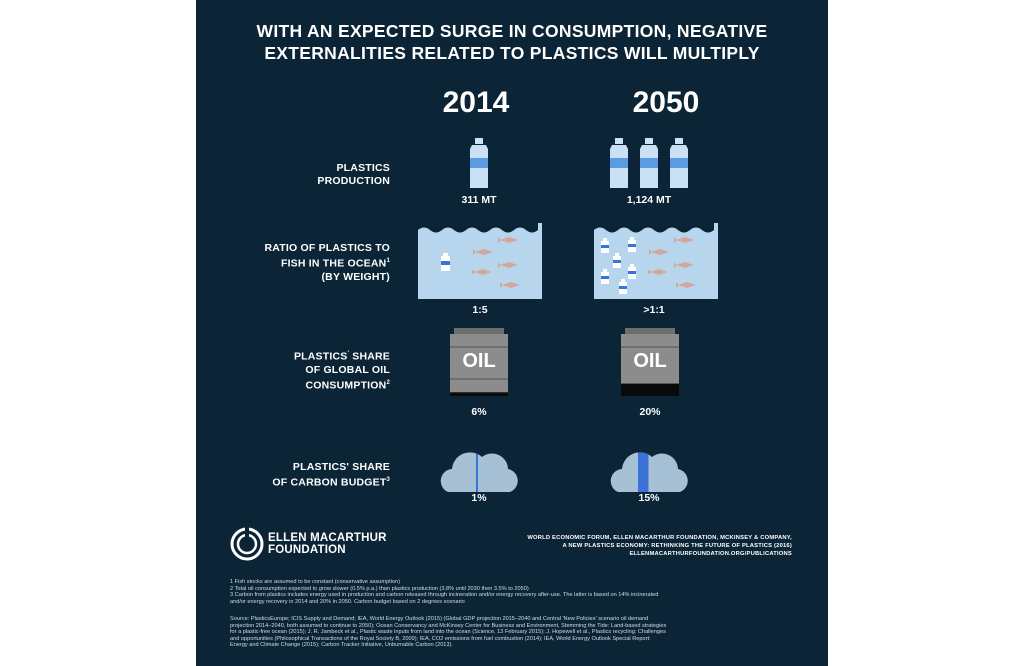 Image resolution: width=1024 pixels, height=666 pixels. Describe the element at coordinates (666, 102) in the screenshot. I see `year-2050: 2050` at that location.